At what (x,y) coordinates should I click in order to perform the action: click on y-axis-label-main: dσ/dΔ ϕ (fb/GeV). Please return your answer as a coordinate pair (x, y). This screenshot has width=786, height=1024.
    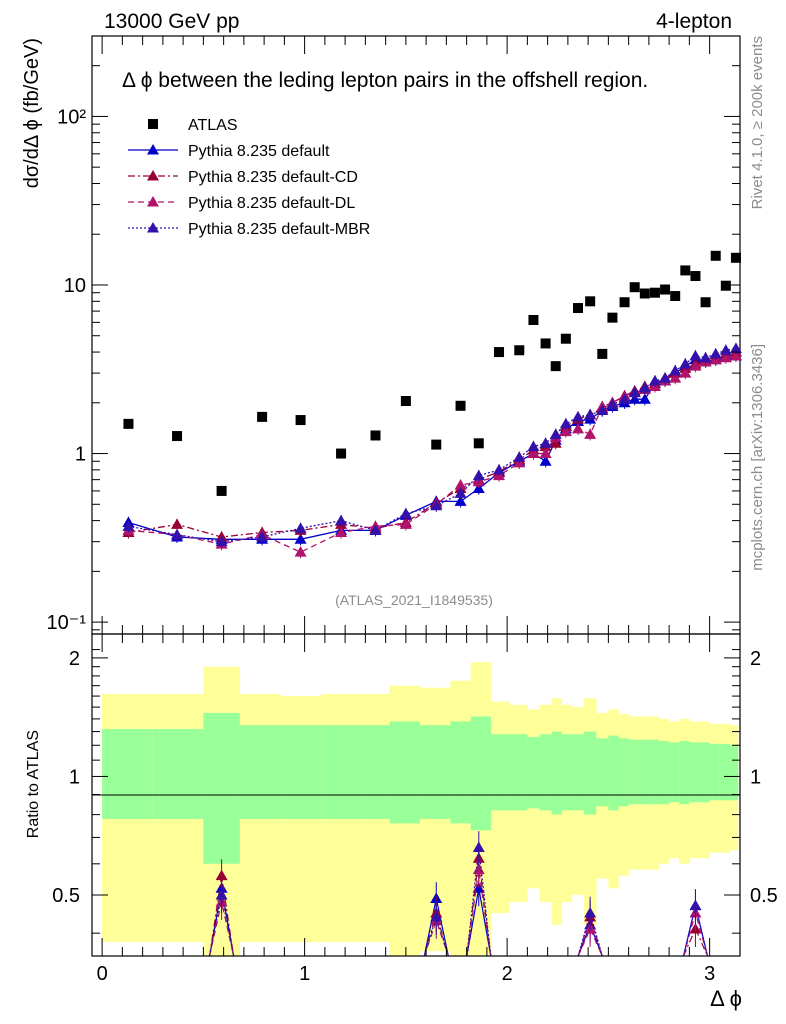
    Looking at the image, I should click on (32, 113).